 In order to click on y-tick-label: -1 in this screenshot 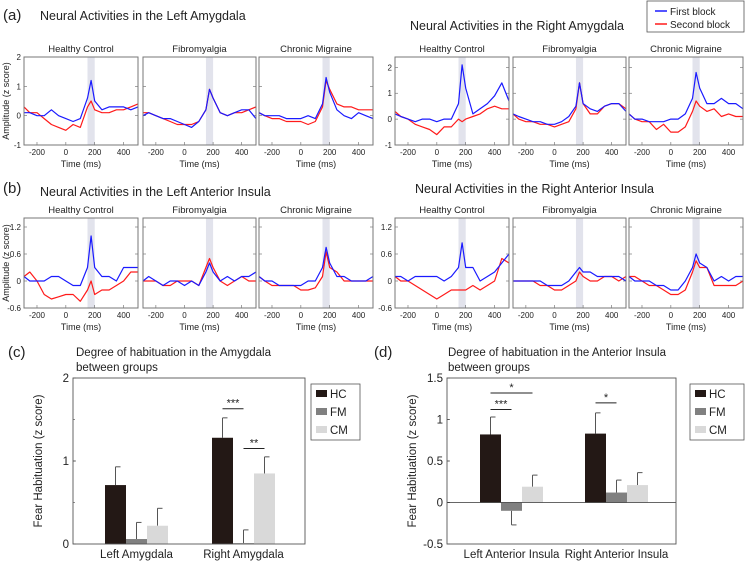, I will do `click(389, 145)`.